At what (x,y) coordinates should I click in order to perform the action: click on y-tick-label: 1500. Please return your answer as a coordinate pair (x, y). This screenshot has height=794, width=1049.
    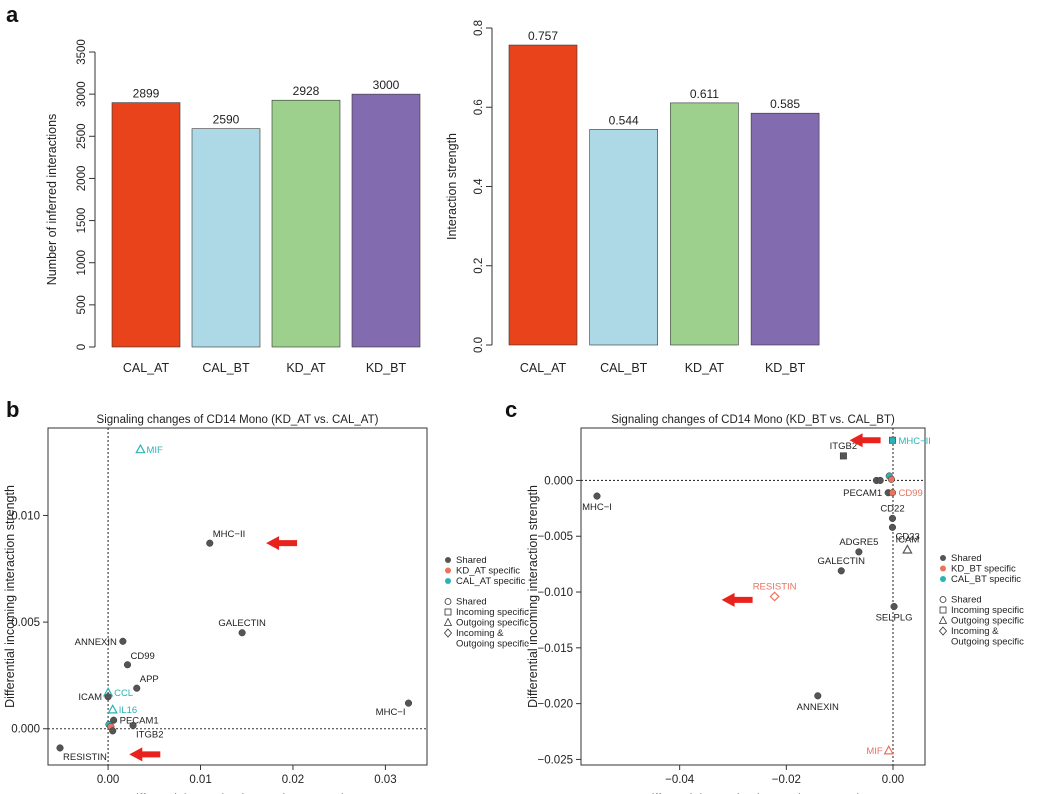
    Looking at the image, I should click on (82, 221).